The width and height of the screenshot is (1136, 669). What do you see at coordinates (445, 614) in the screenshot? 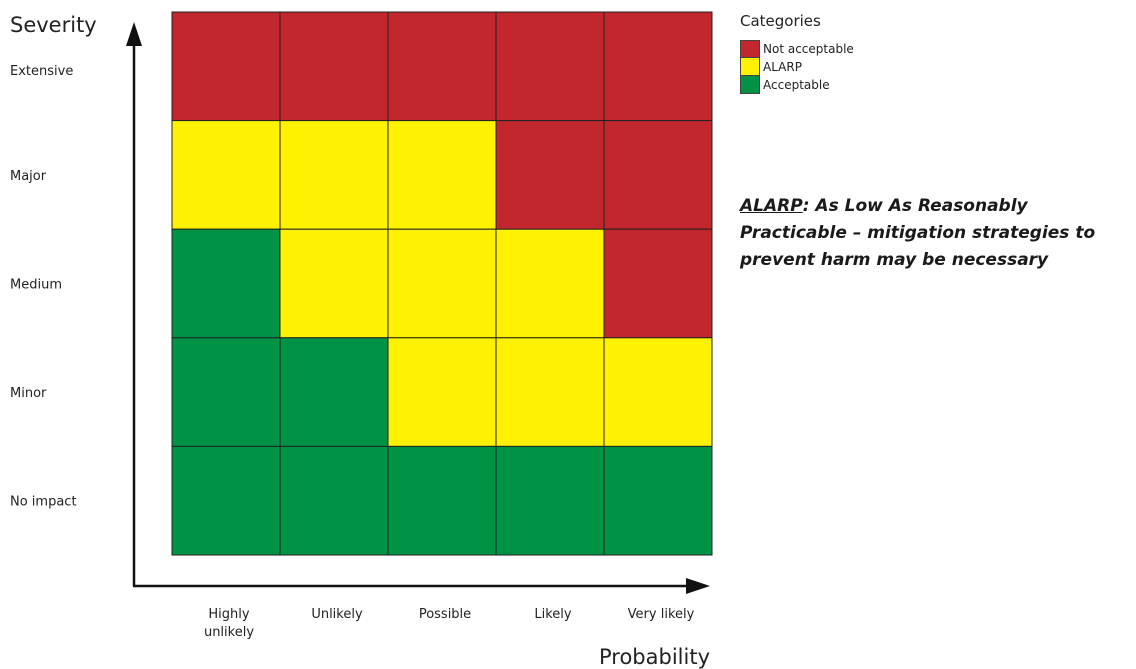
I see `x-tick-label: Possible` at bounding box center [445, 614].